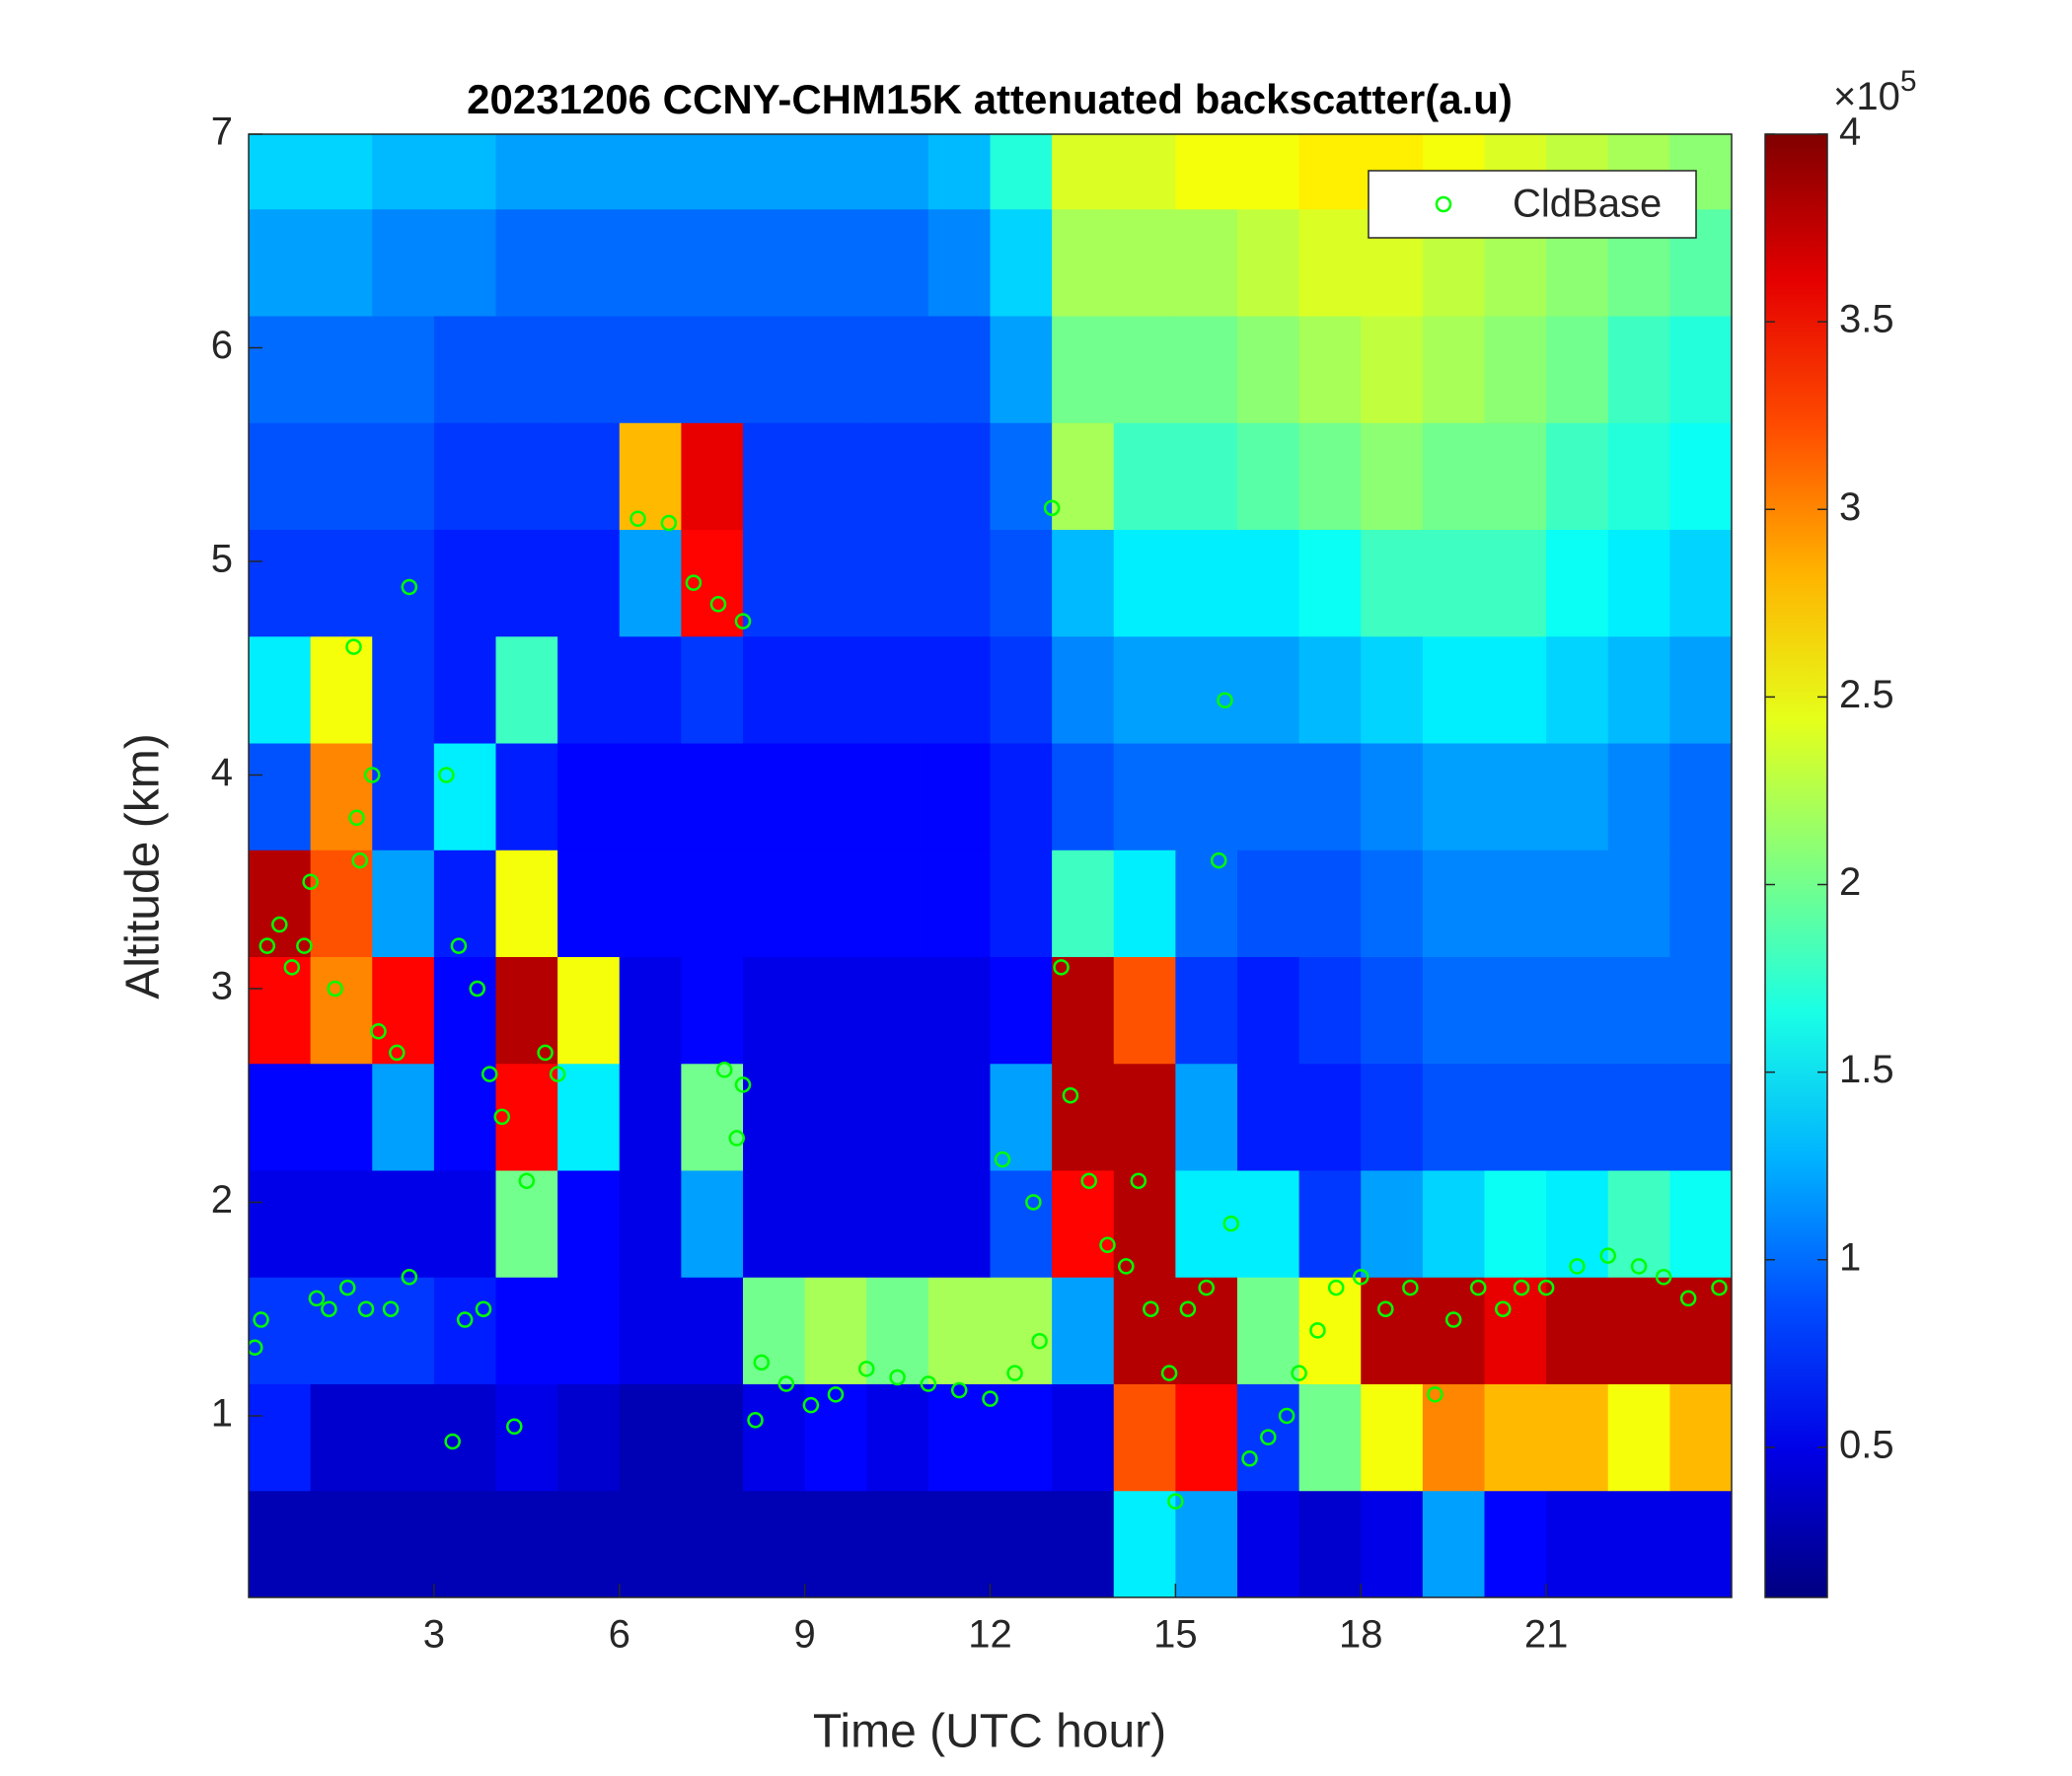 This screenshot has width=2072, height=1776. I want to click on colorbar-tick-label: 4, so click(1850, 132).